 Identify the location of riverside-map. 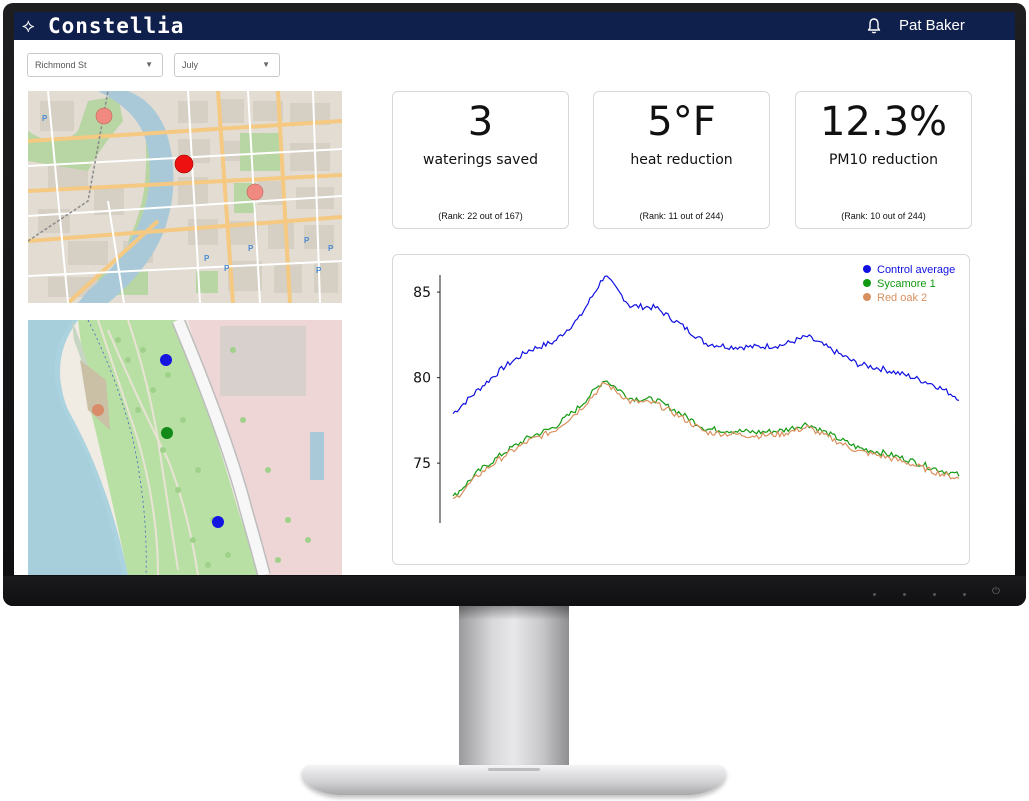
(185, 447).